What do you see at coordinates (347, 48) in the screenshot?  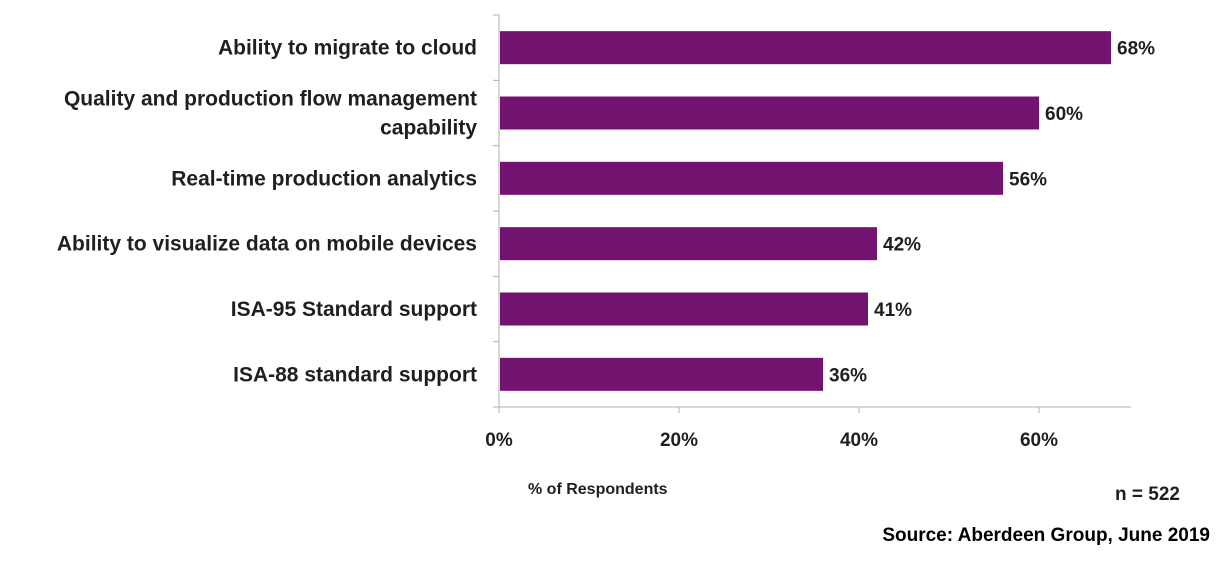 I see `category-label: Ability to migrate to cloud` at bounding box center [347, 48].